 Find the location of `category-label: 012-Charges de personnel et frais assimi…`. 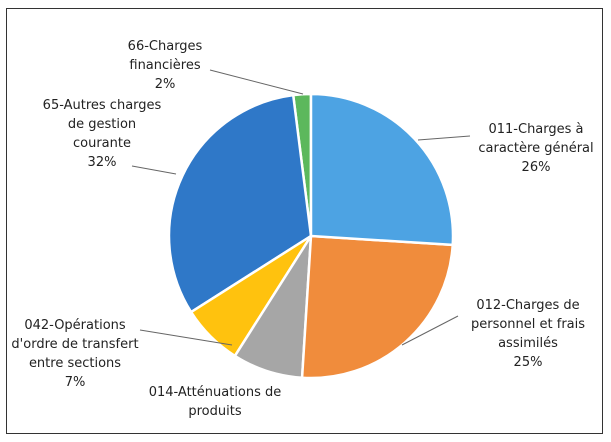

category-label: 012-Charges de personnel et frais assimi… is located at coordinates (528, 324).